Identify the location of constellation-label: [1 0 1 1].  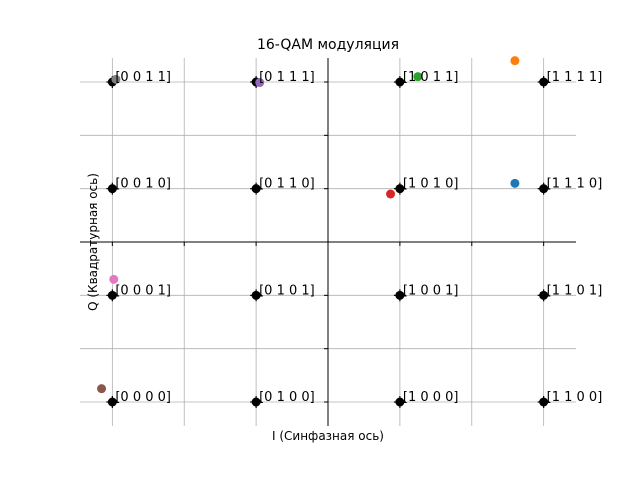
(431, 77).